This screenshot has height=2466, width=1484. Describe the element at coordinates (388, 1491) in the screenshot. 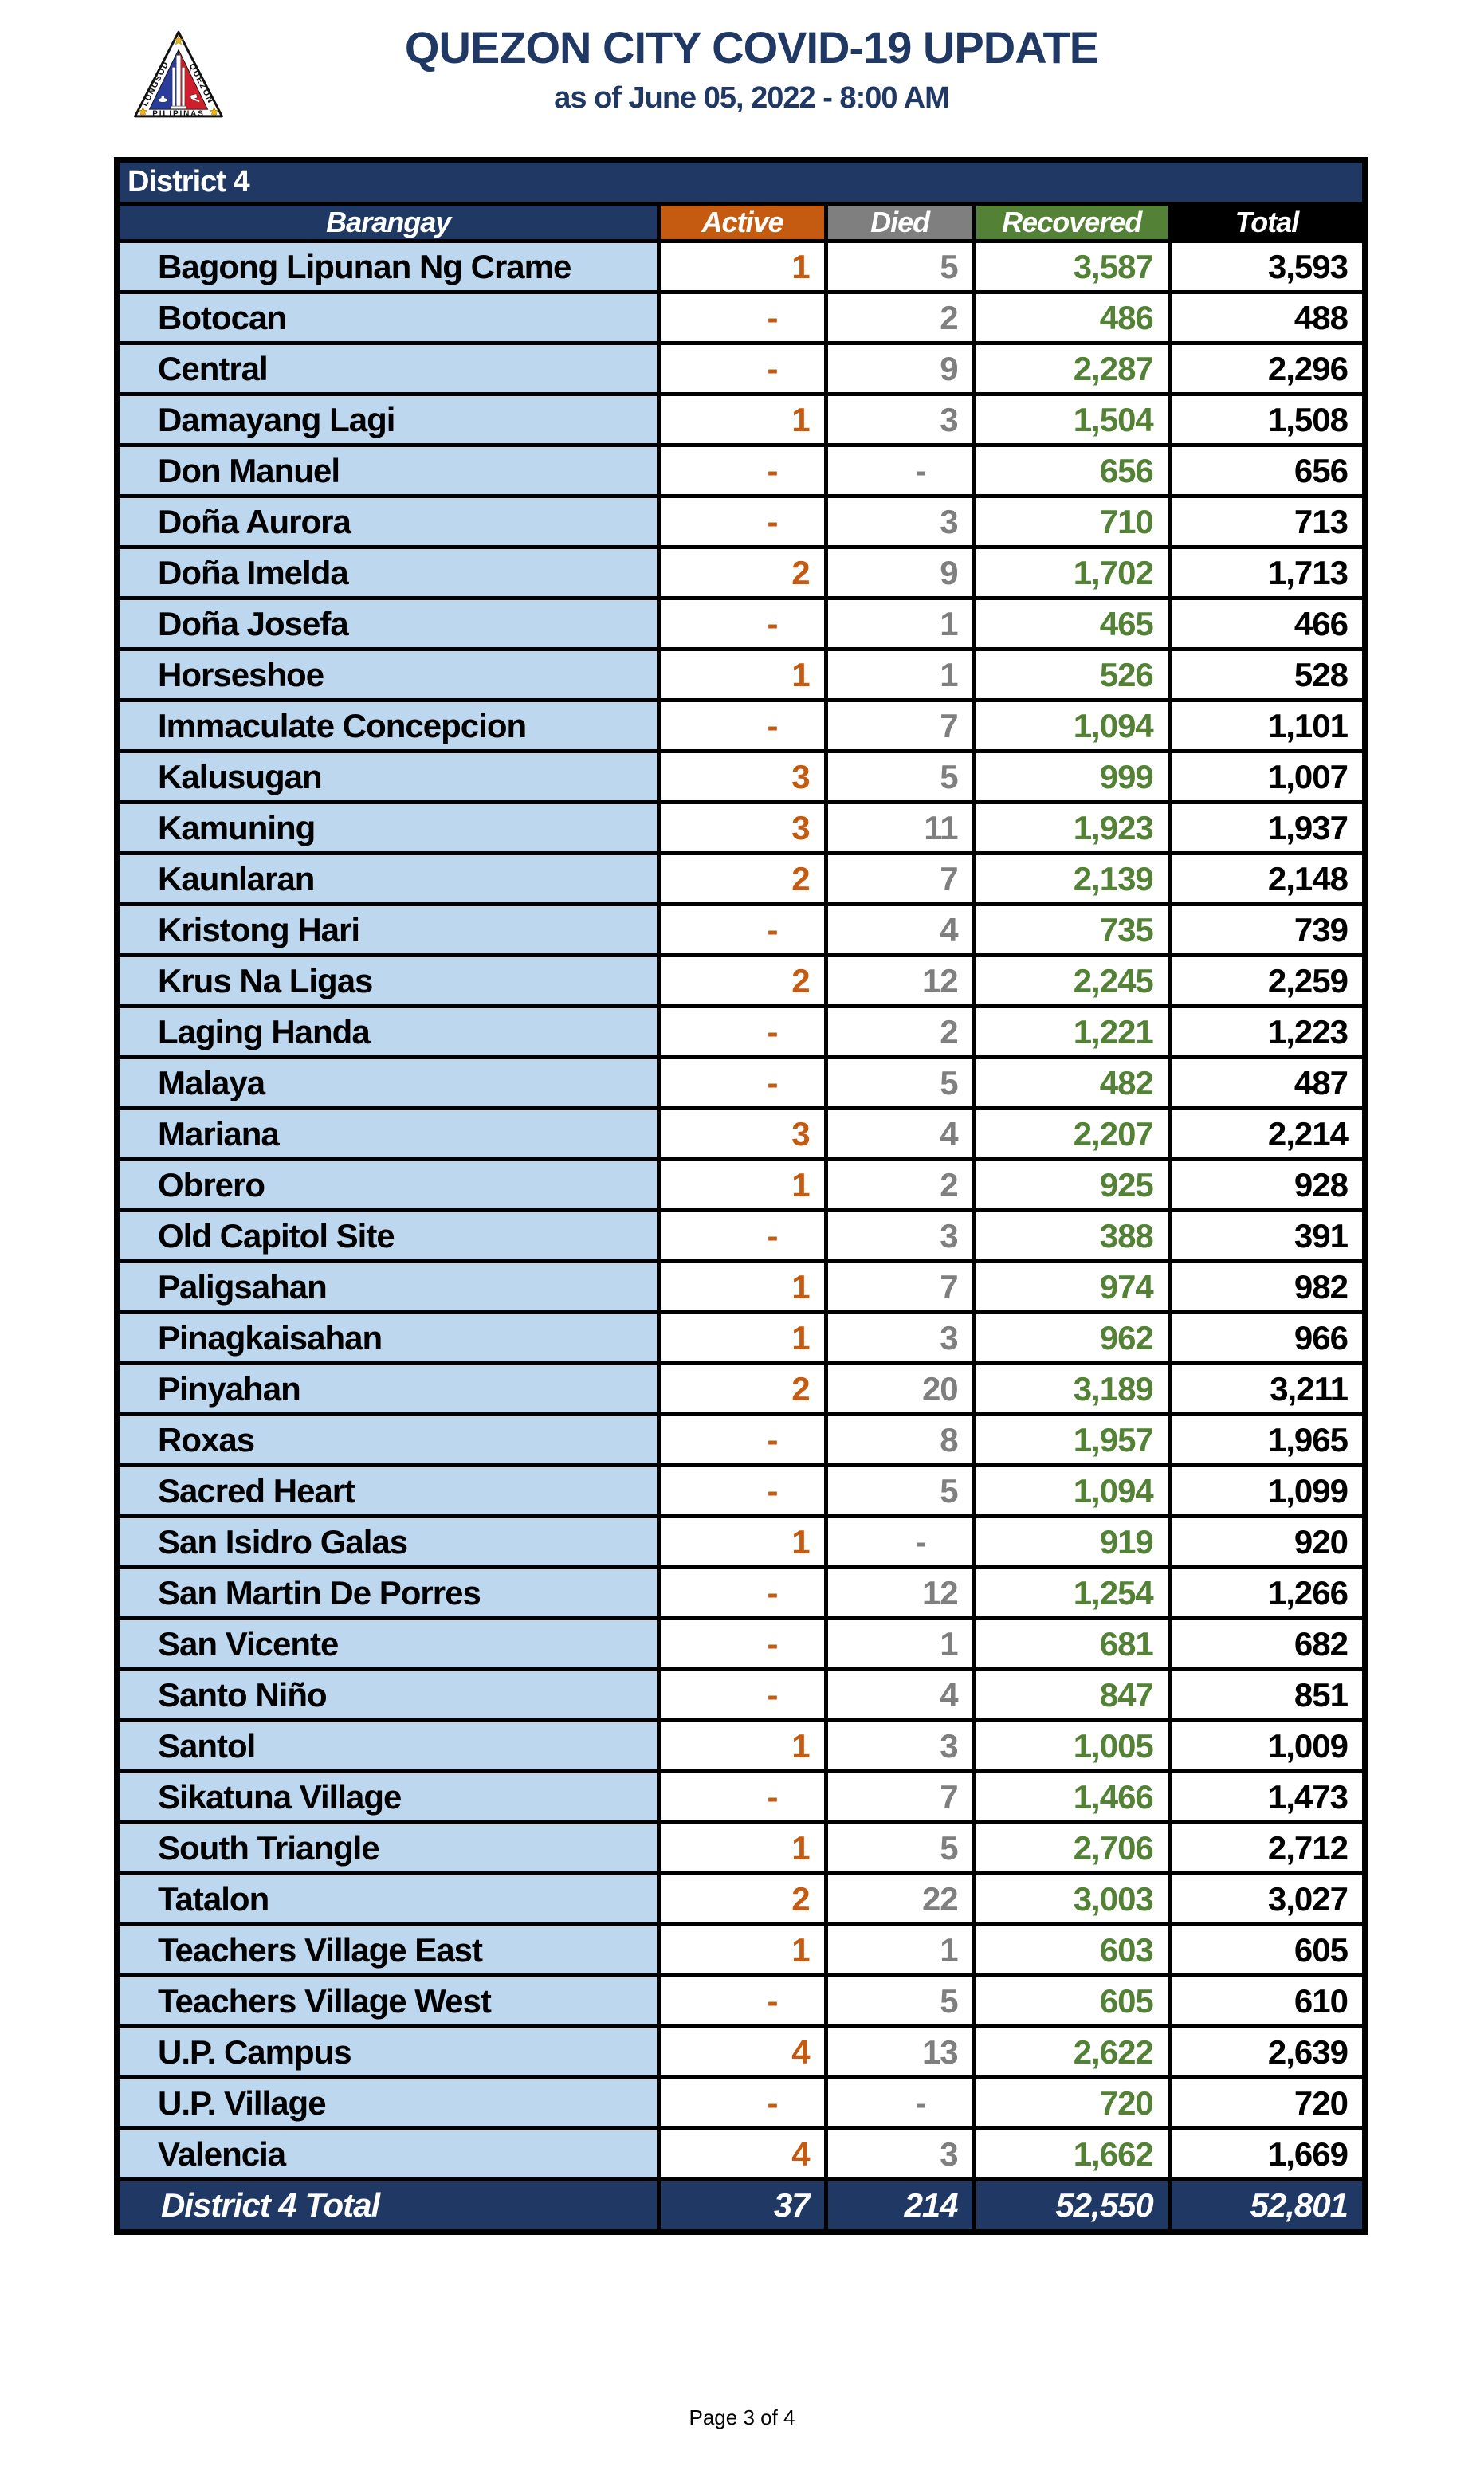

I see `barangay-name-cell: Sacred Heart` at that location.